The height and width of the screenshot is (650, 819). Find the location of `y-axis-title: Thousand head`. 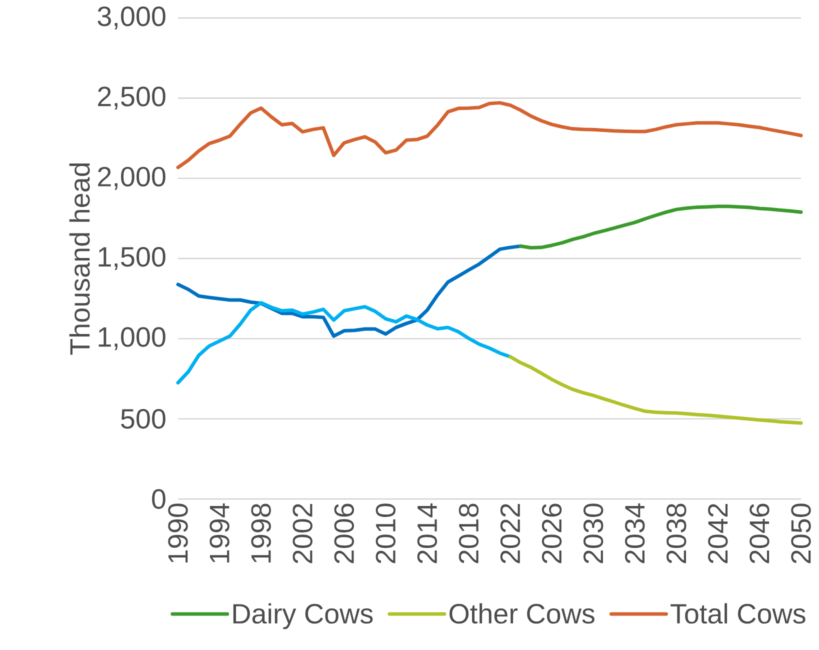

y-axis-title: Thousand head is located at coordinates (79, 259).